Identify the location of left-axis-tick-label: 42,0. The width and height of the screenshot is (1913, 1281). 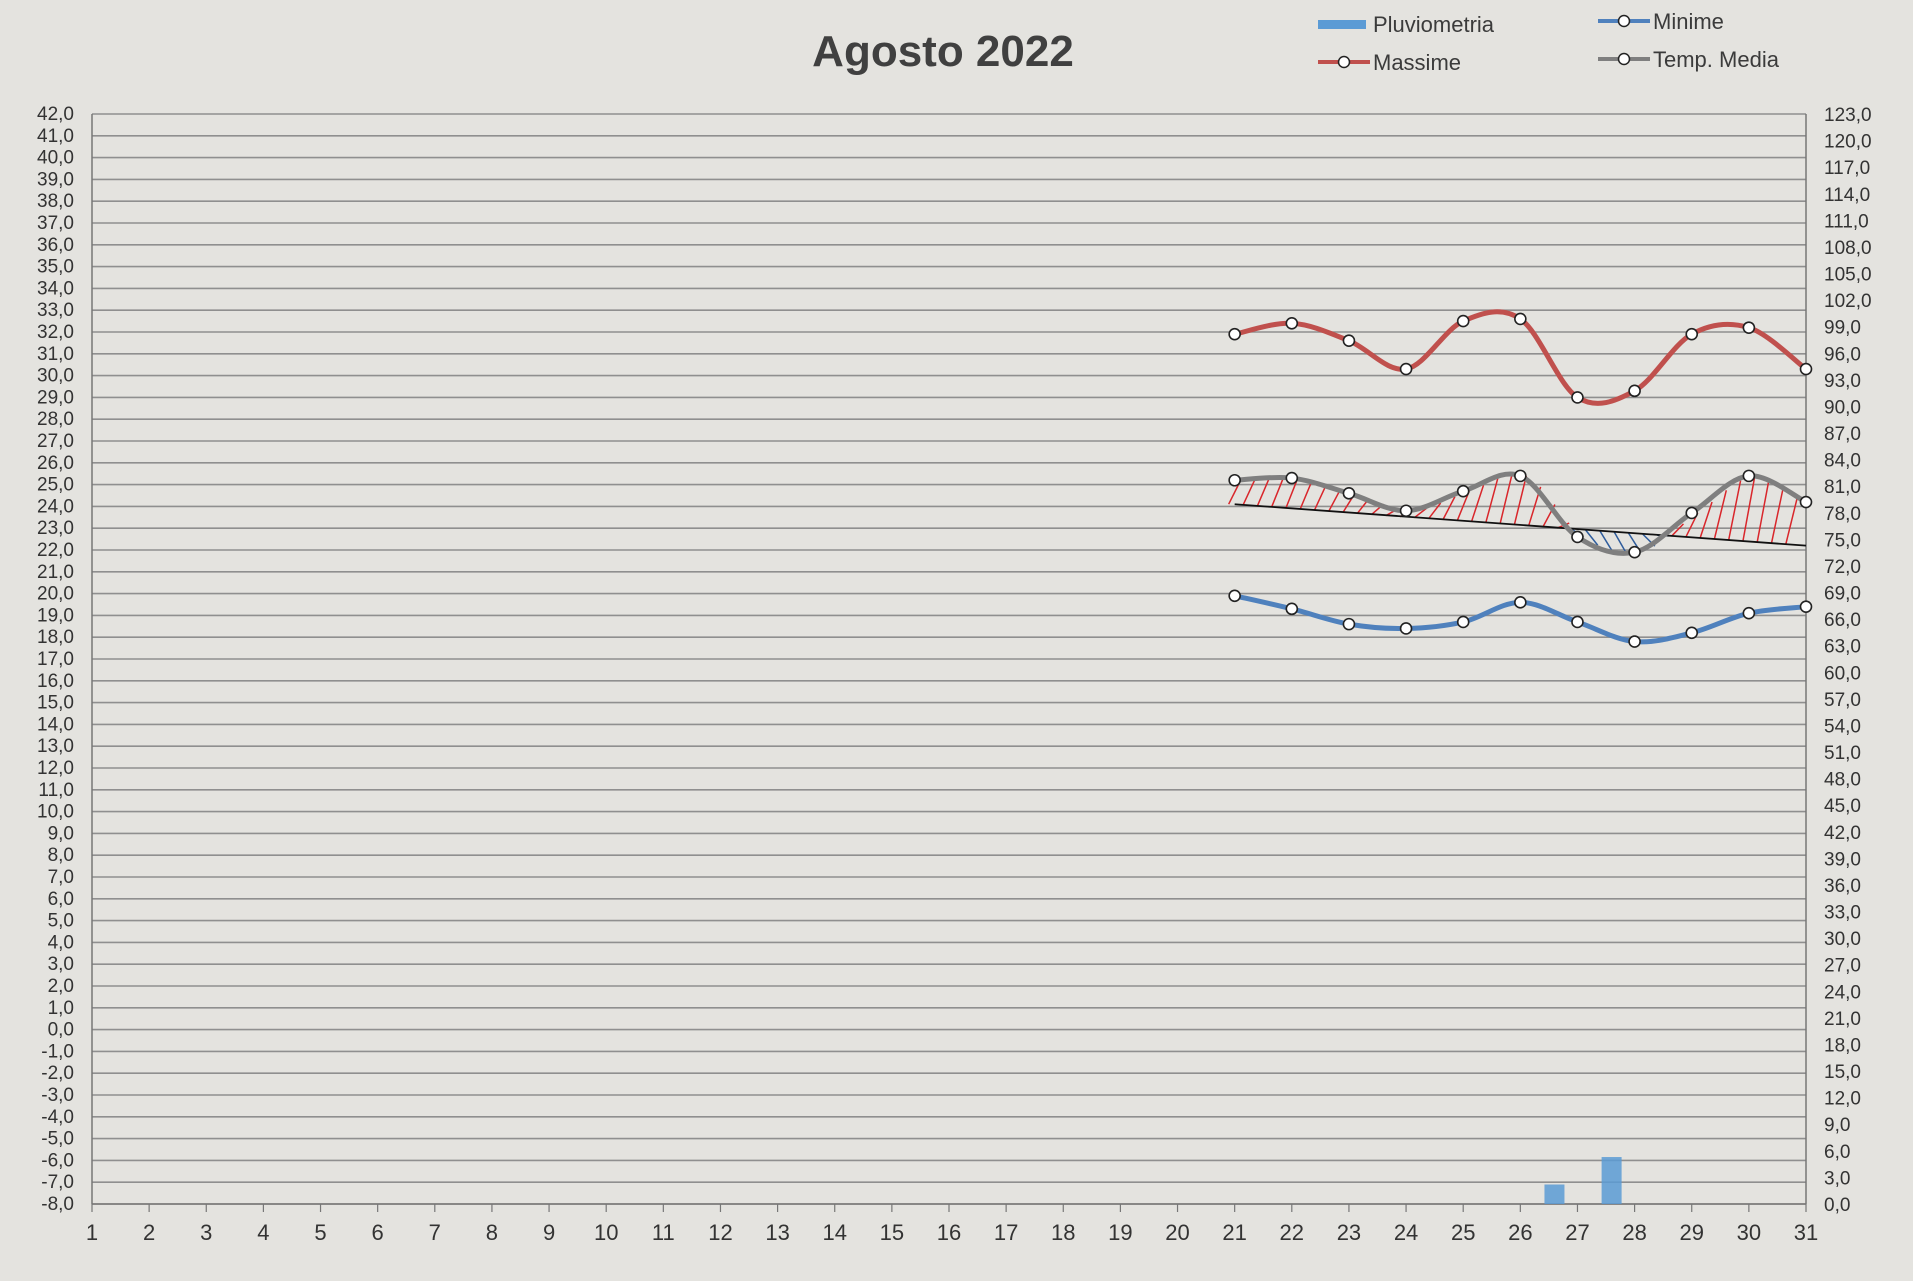
(55, 114).